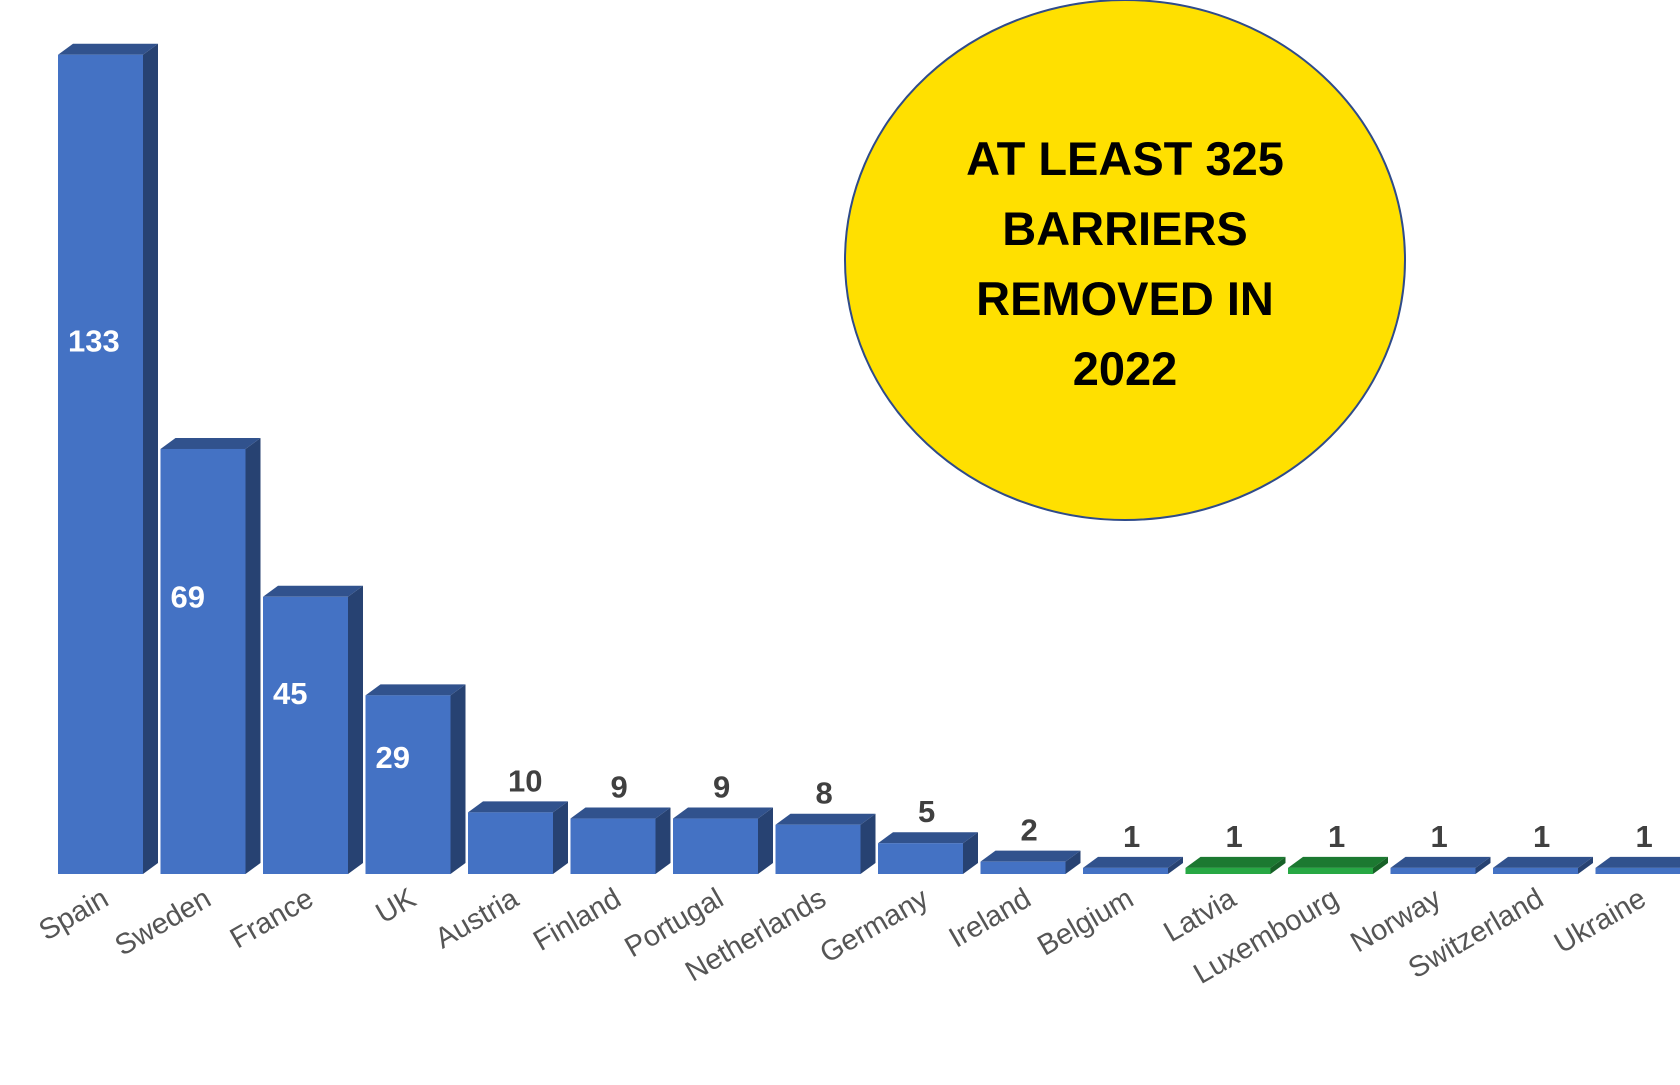  What do you see at coordinates (188, 597) in the screenshot?
I see `value-label-sweden: 69` at bounding box center [188, 597].